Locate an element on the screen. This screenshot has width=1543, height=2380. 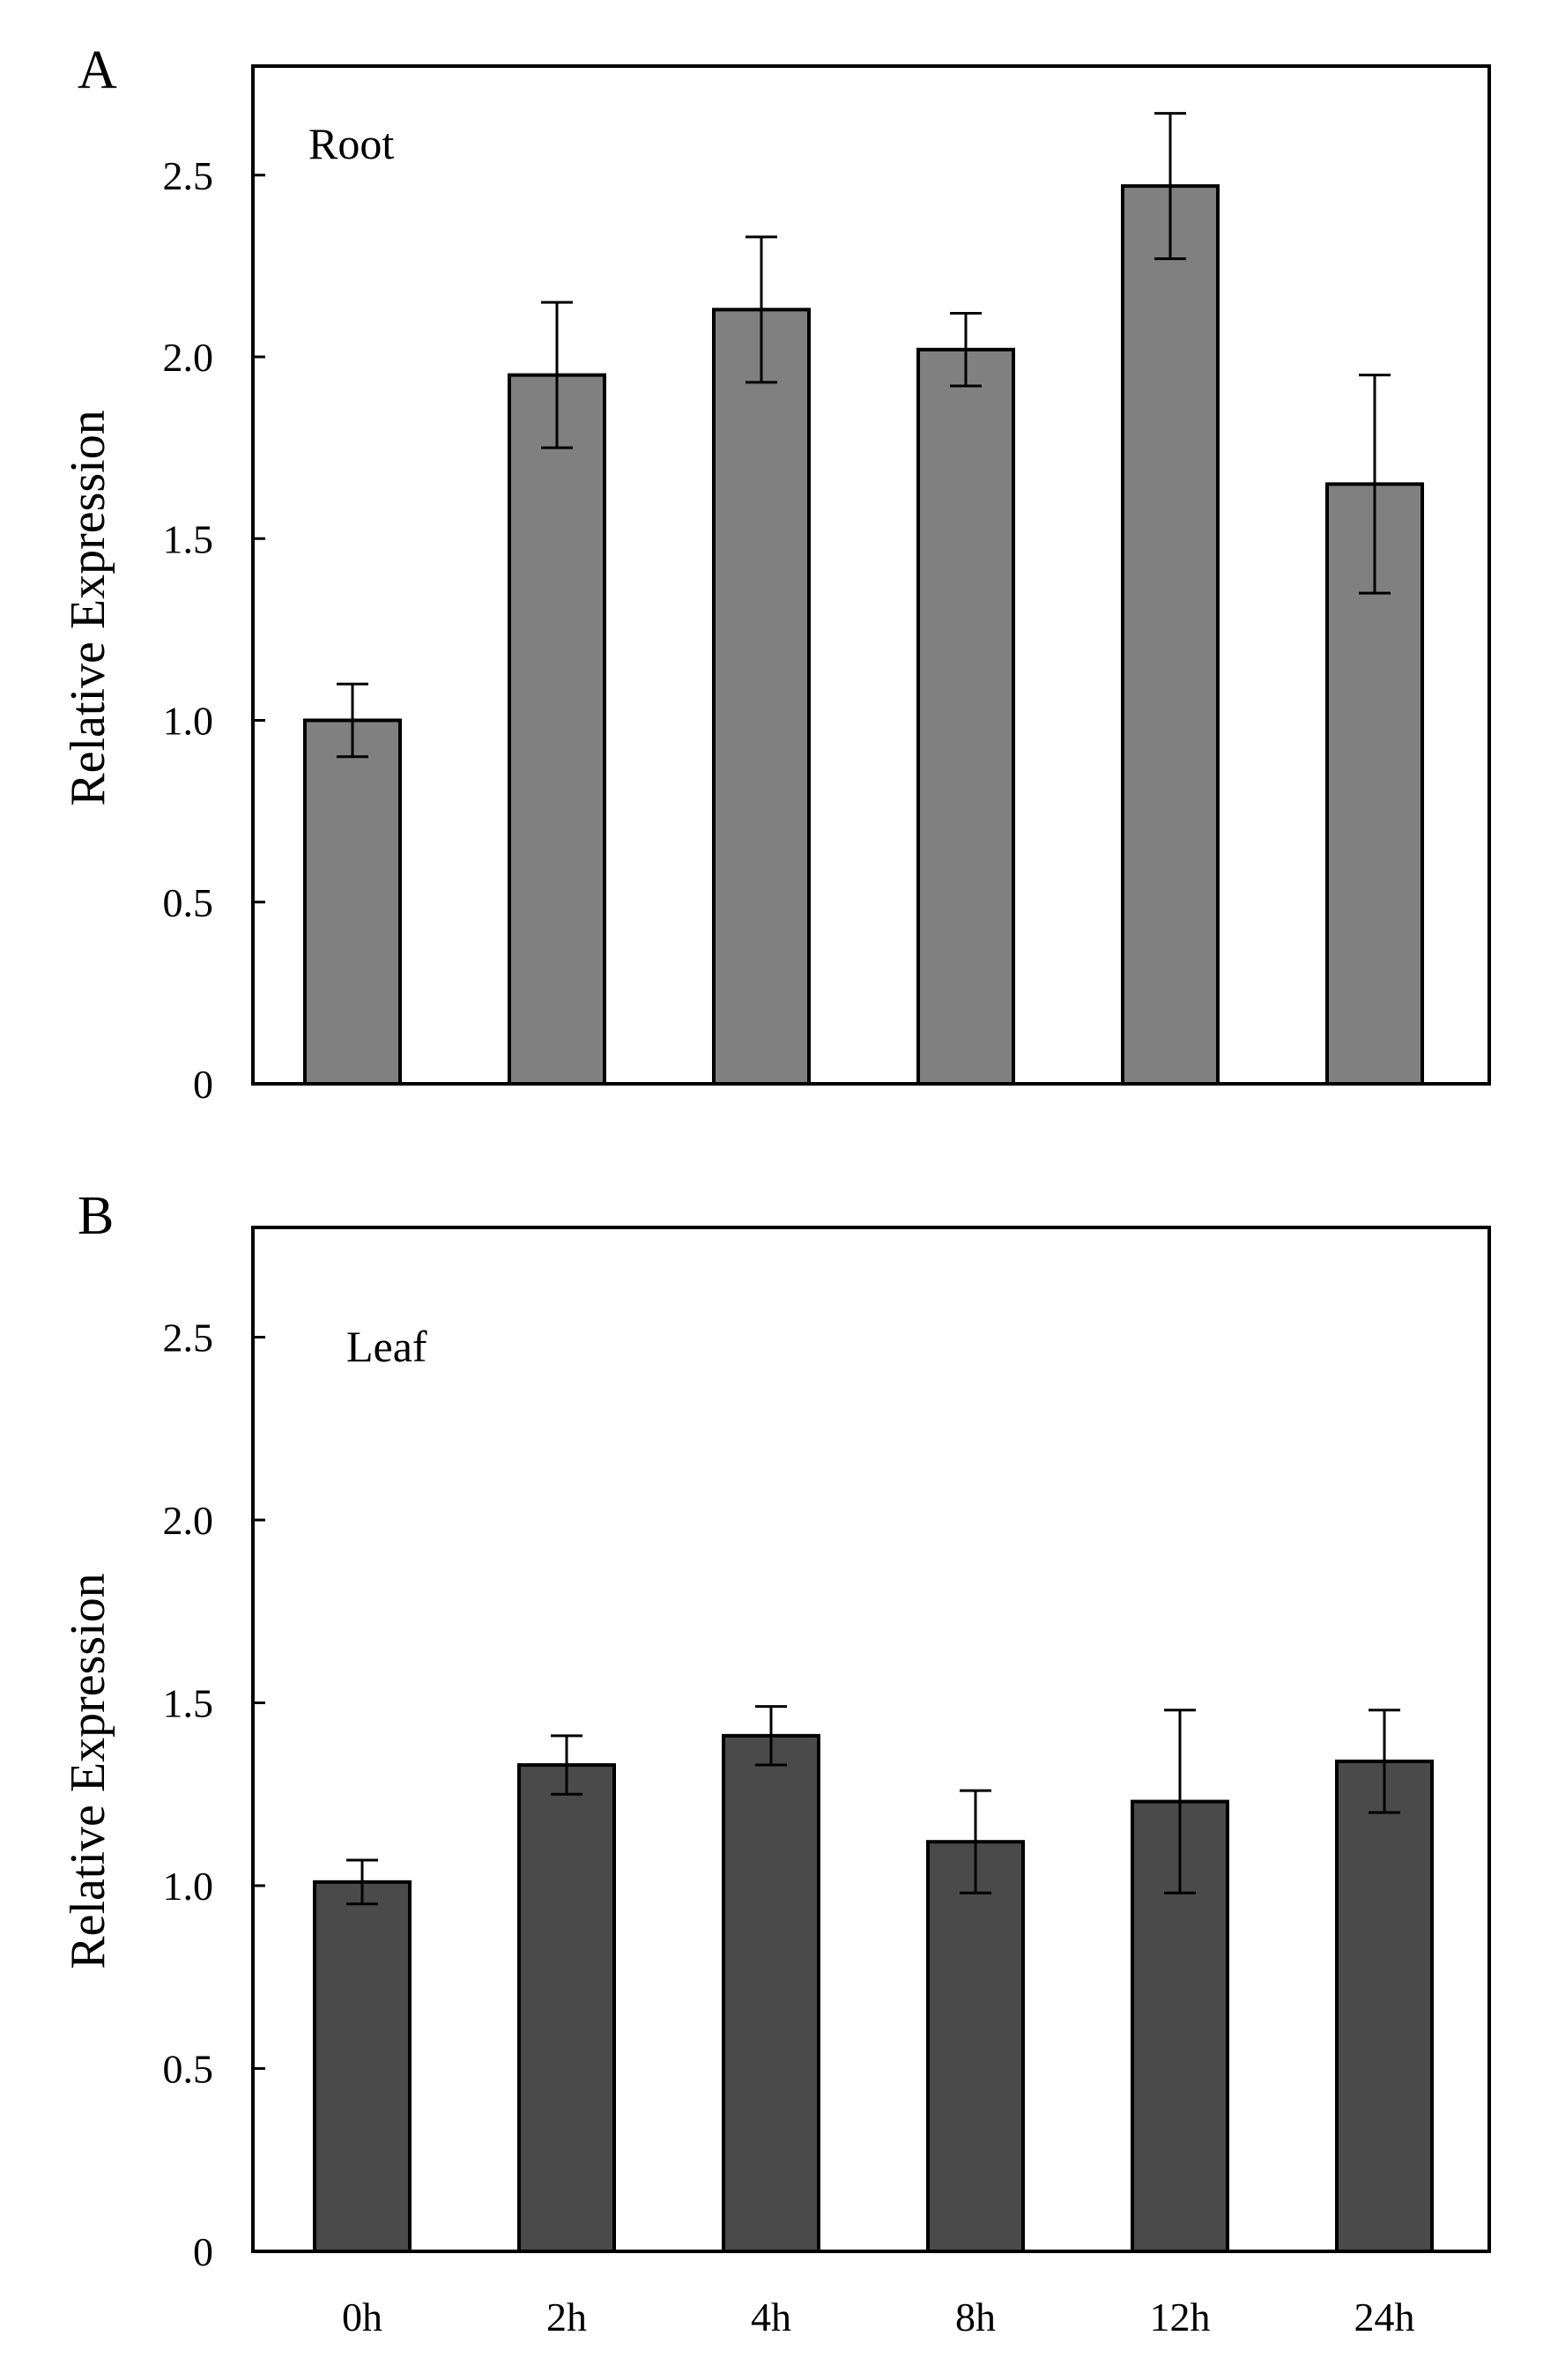
leaf-x-tick-label: 8h is located at coordinates (976, 2317).